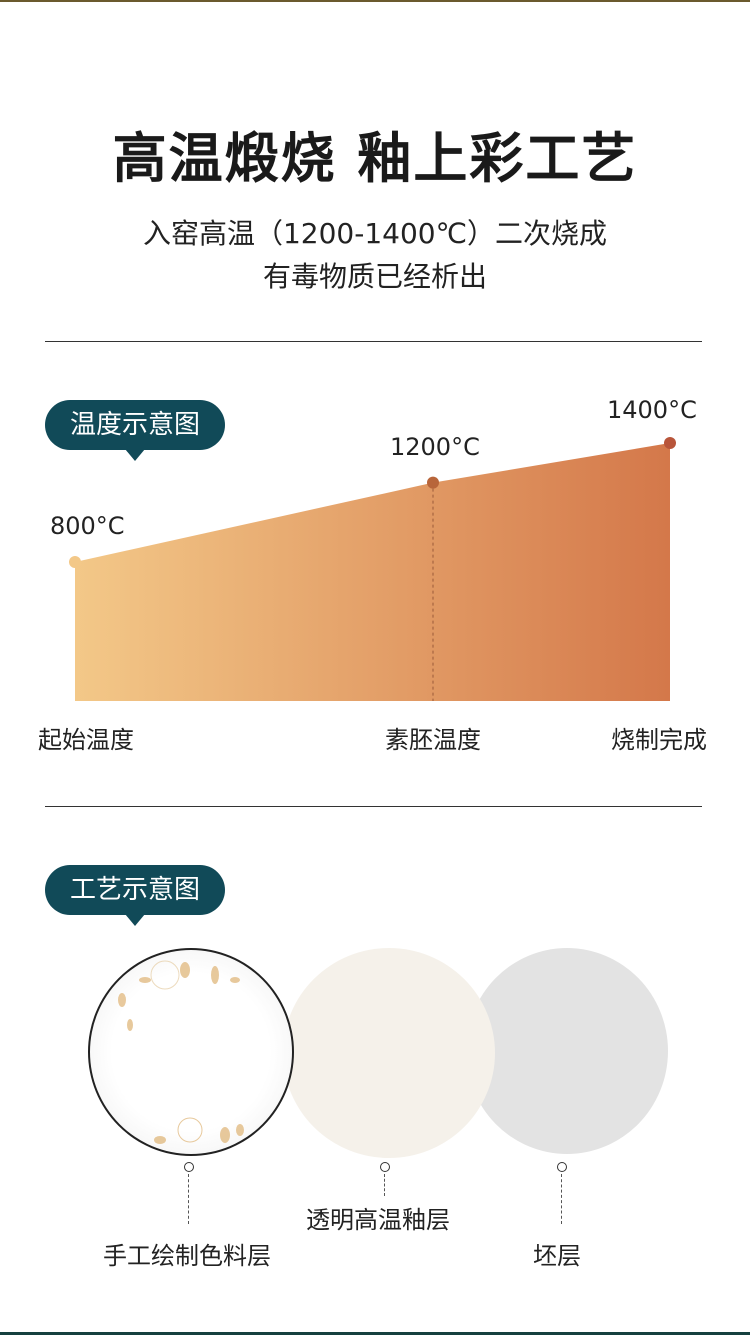 The image size is (750, 1335). I want to click on data-label: 800°C, so click(87, 526).